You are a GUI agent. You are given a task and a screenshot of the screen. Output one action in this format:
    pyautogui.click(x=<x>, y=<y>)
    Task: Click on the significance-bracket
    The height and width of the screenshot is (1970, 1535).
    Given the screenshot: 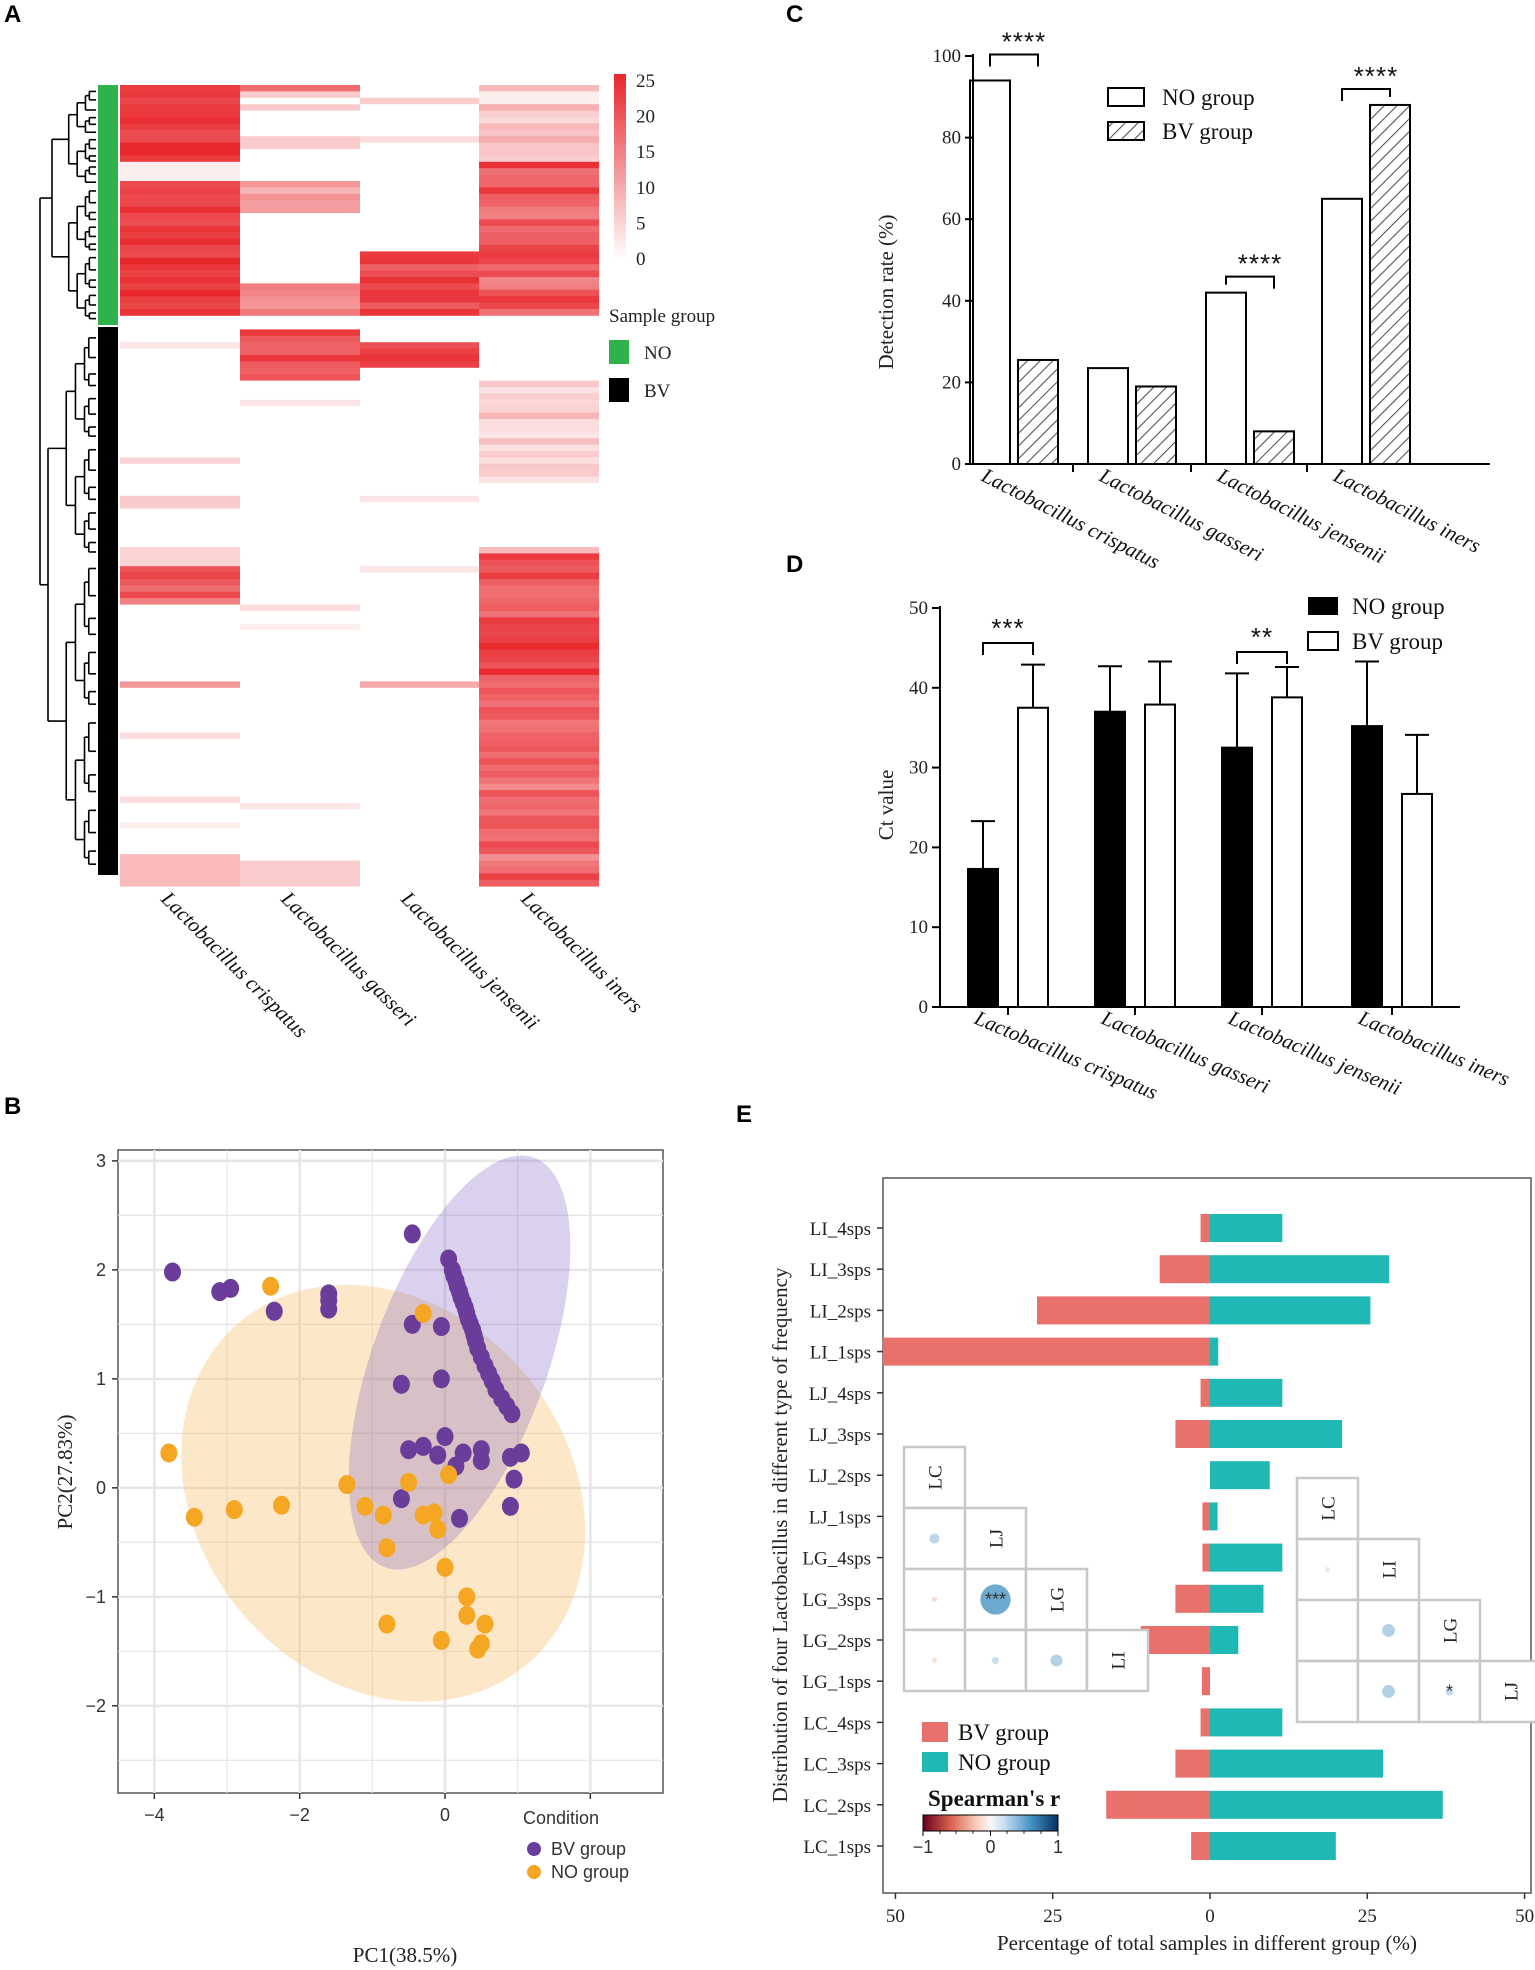 What is the action you would take?
    pyautogui.click(x=1014, y=60)
    